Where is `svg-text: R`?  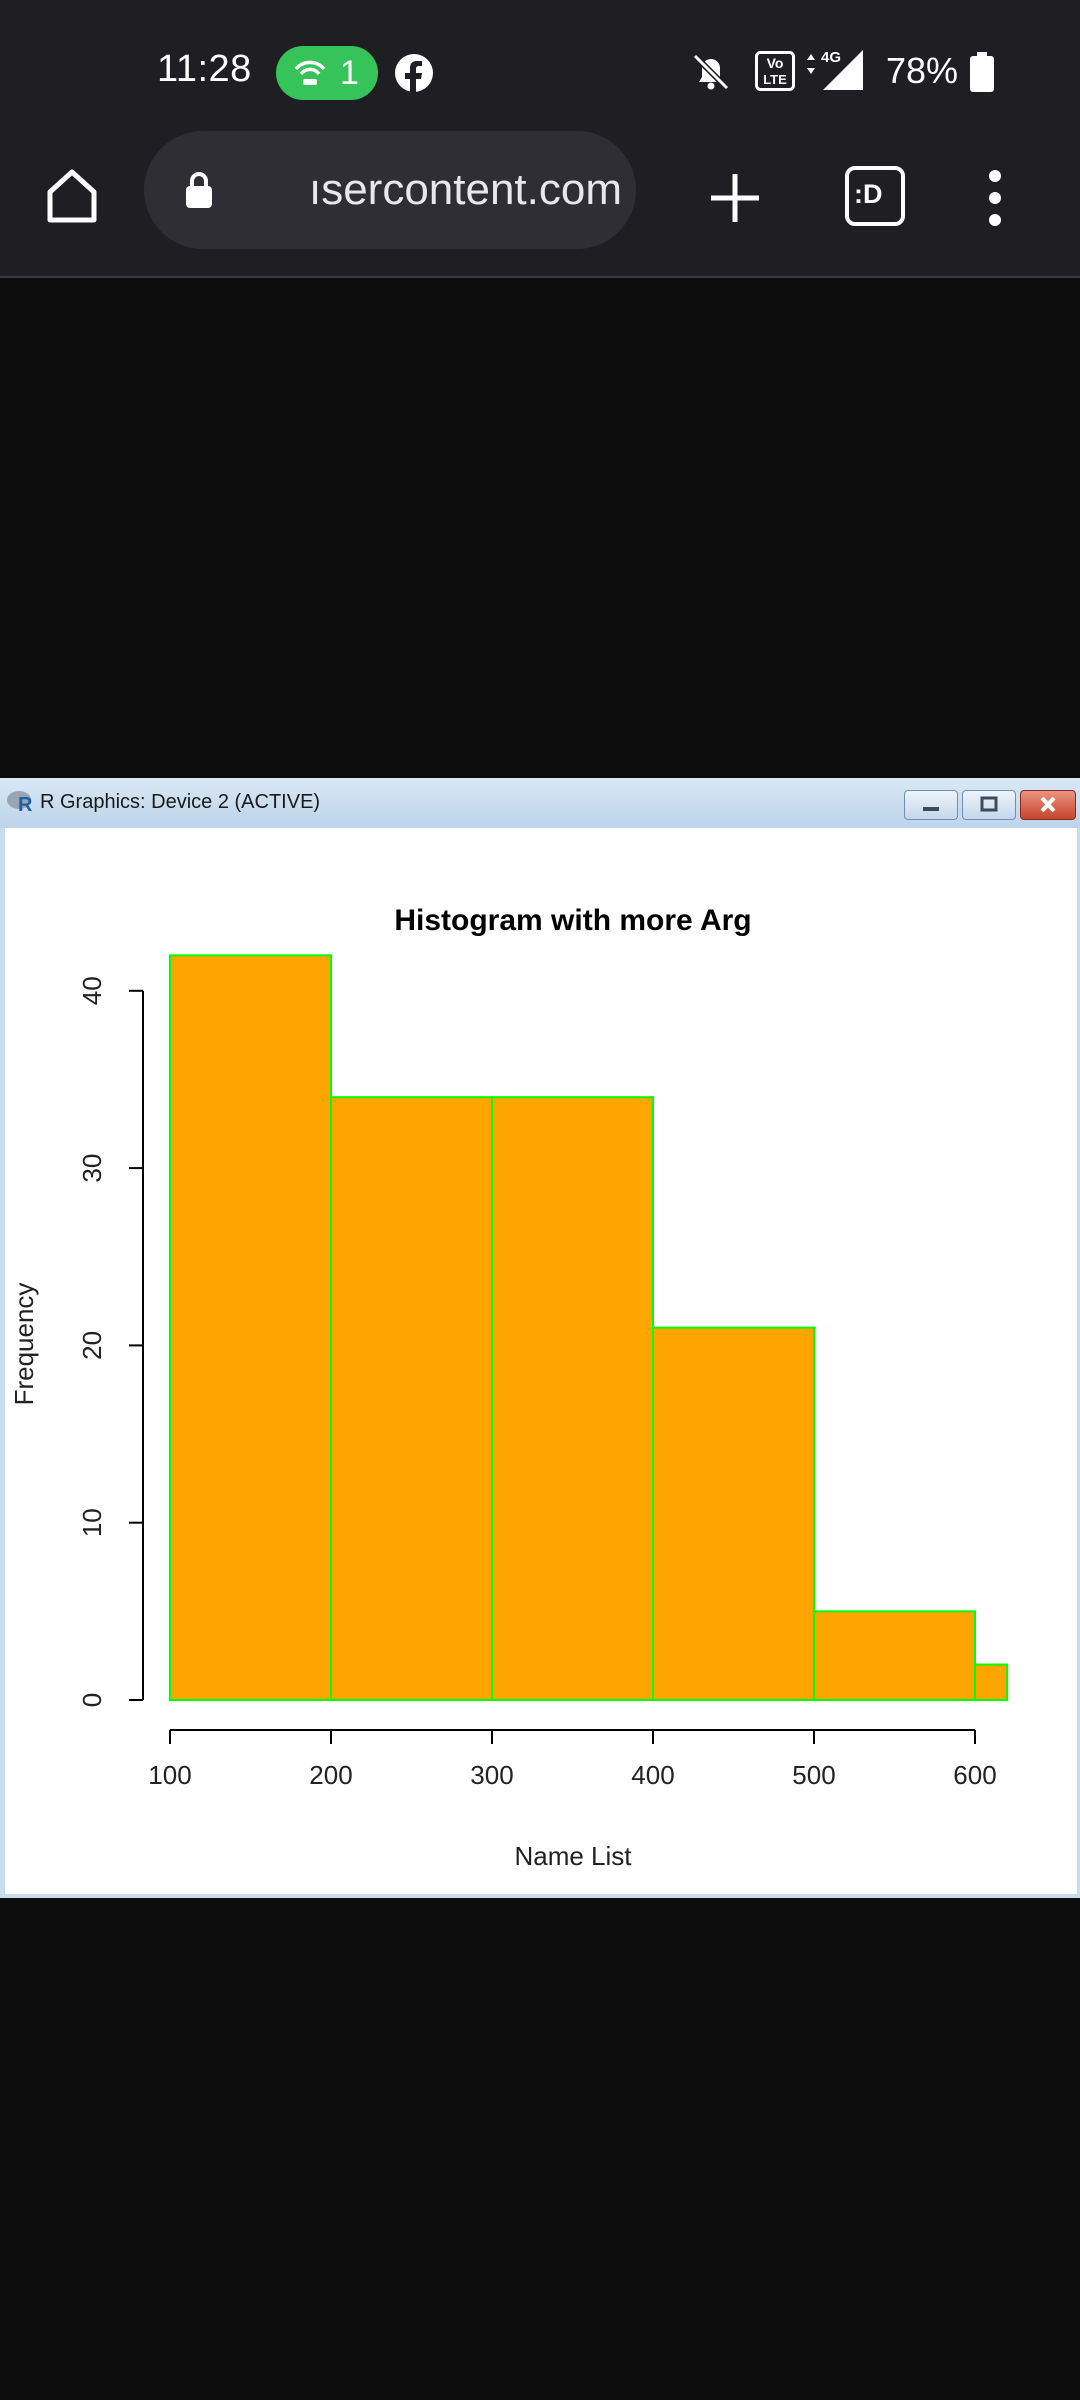 svg-text: R is located at coordinates (25, 804).